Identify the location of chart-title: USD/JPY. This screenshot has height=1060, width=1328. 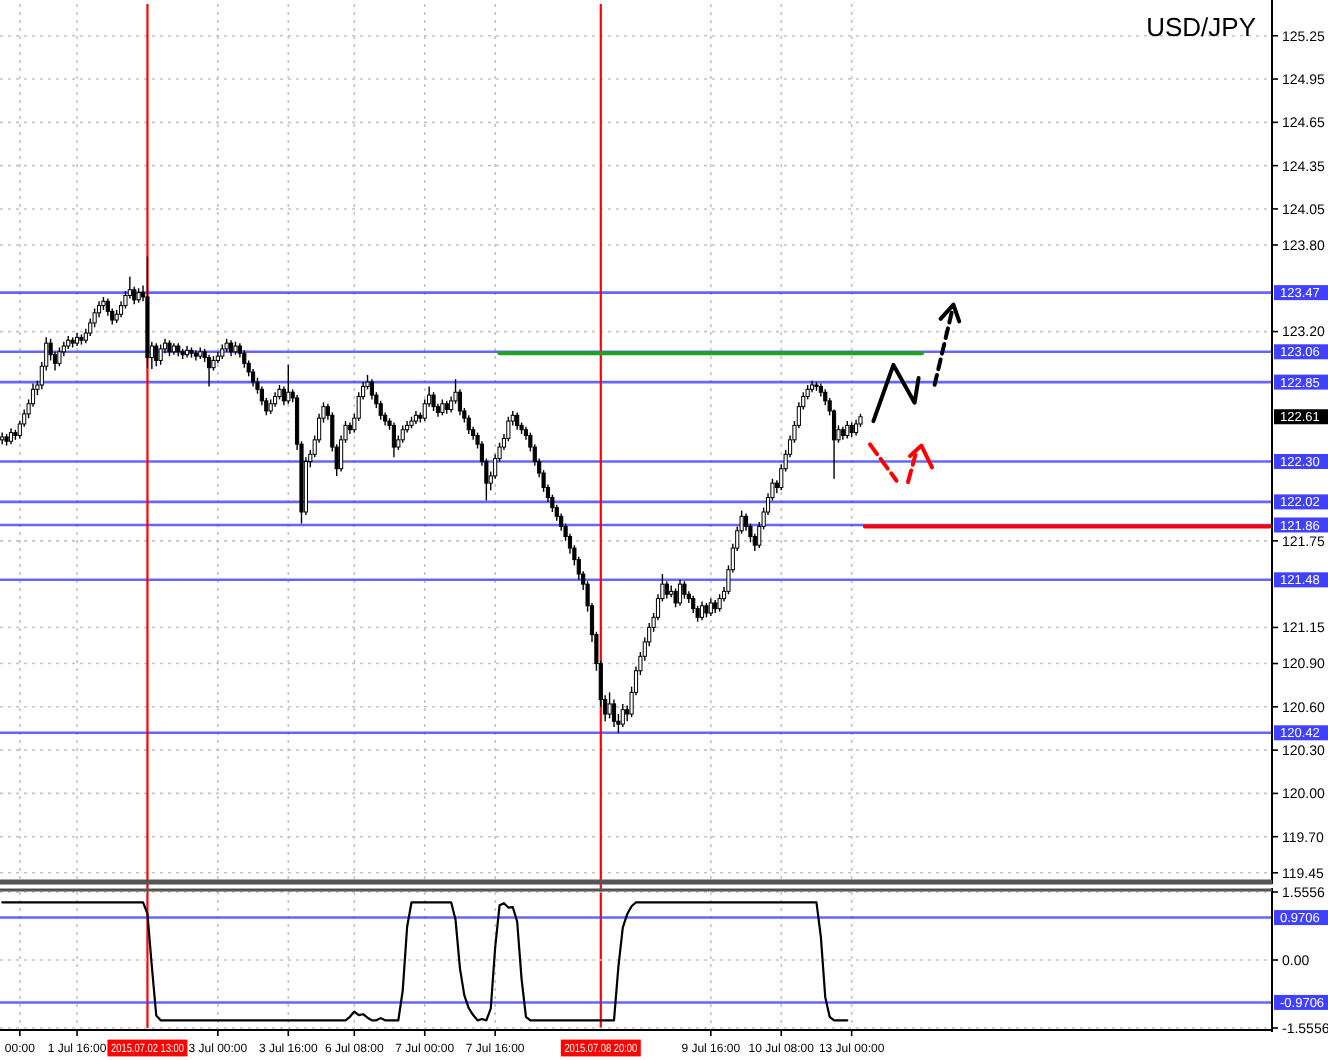
(1201, 27).